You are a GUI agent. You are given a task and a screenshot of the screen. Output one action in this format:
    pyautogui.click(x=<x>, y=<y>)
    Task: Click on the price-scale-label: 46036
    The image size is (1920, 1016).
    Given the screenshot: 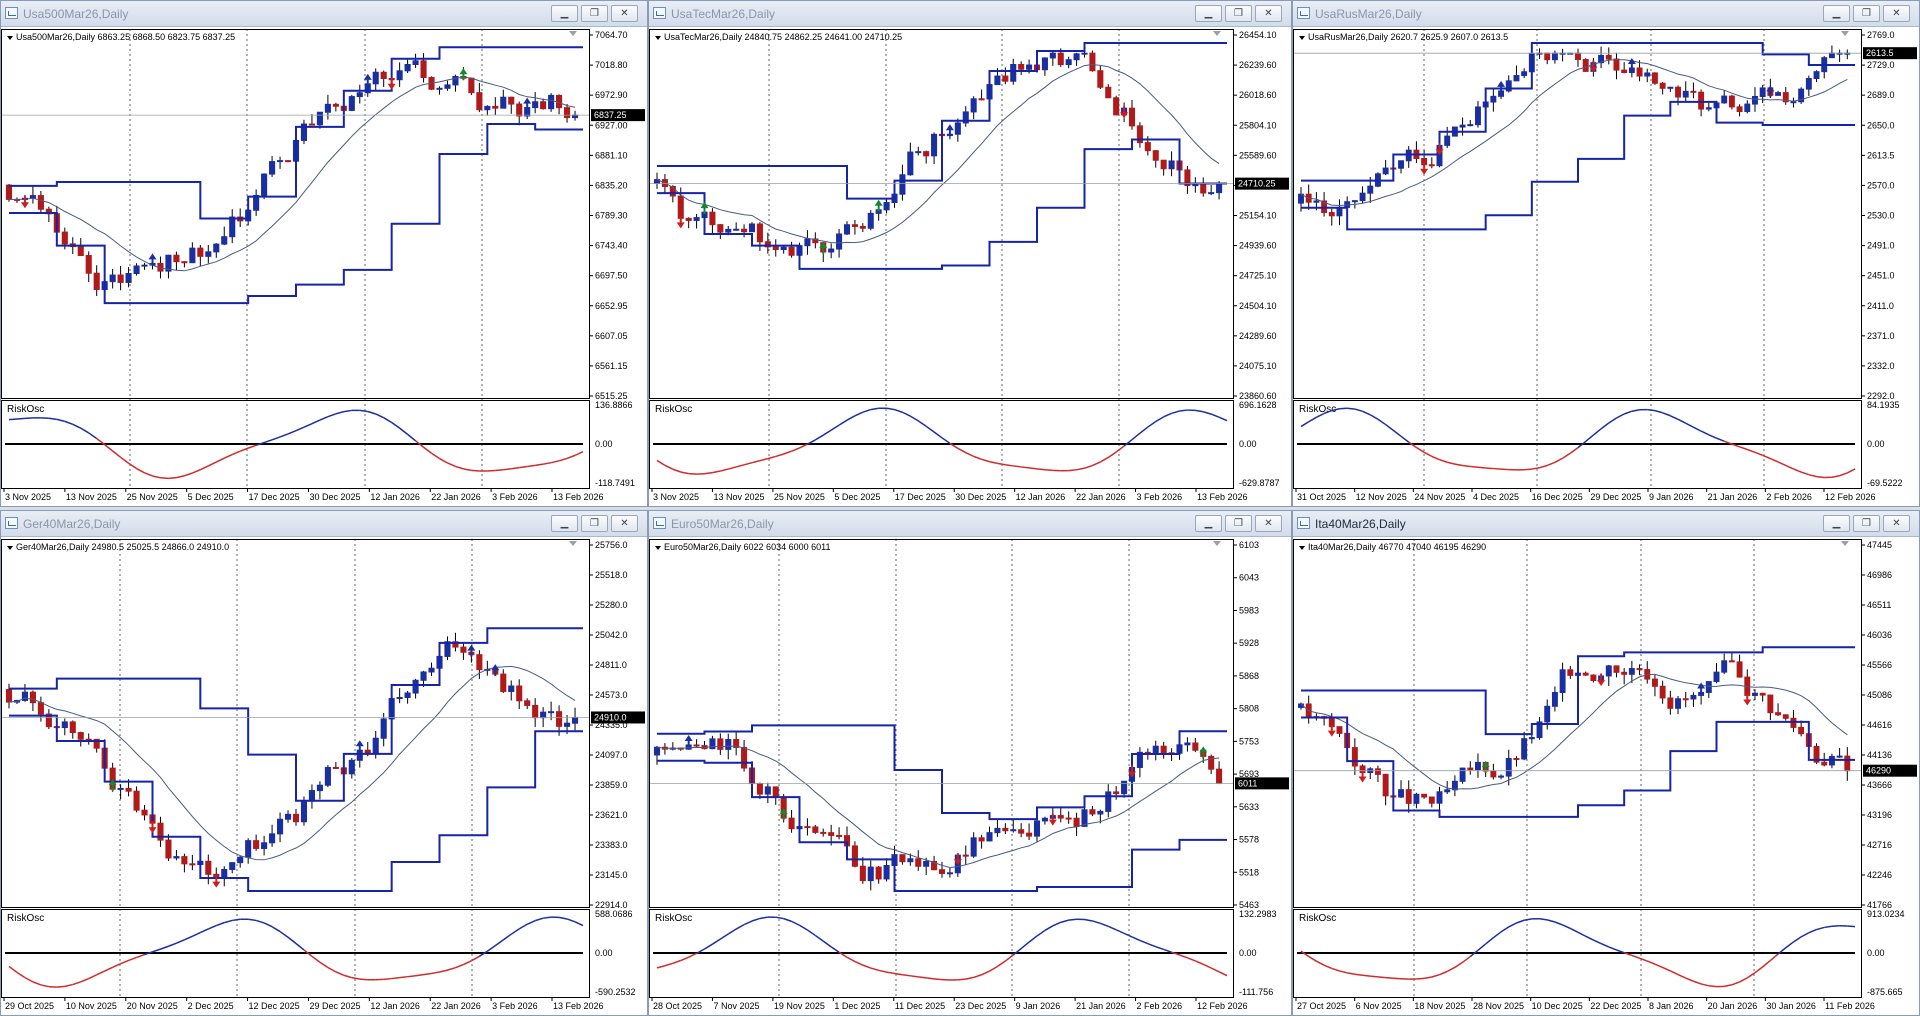 What is the action you would take?
    pyautogui.click(x=1879, y=635)
    